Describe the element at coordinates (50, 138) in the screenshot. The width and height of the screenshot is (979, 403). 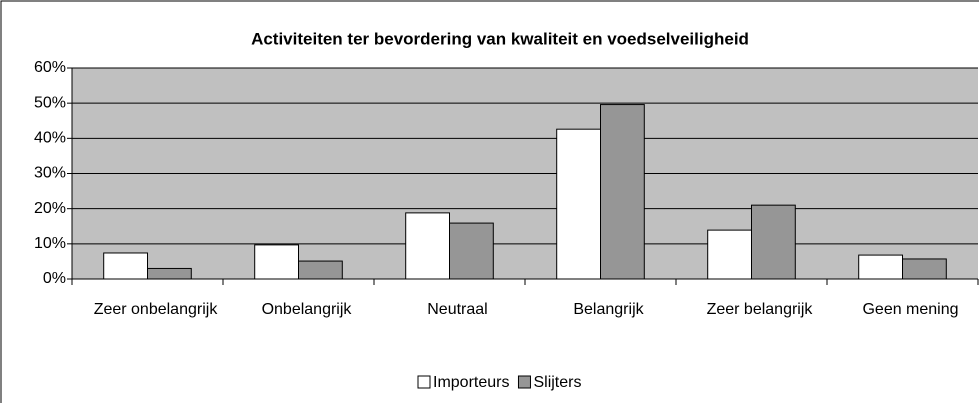
I see `y-tick-label: 40%` at that location.